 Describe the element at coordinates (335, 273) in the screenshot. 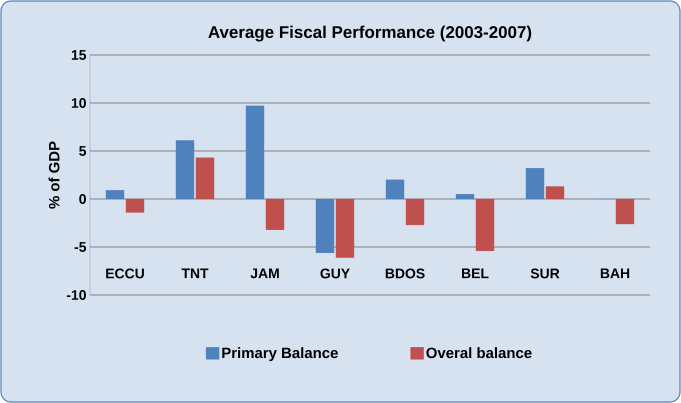

I see `x-tick-label: GUY` at that location.